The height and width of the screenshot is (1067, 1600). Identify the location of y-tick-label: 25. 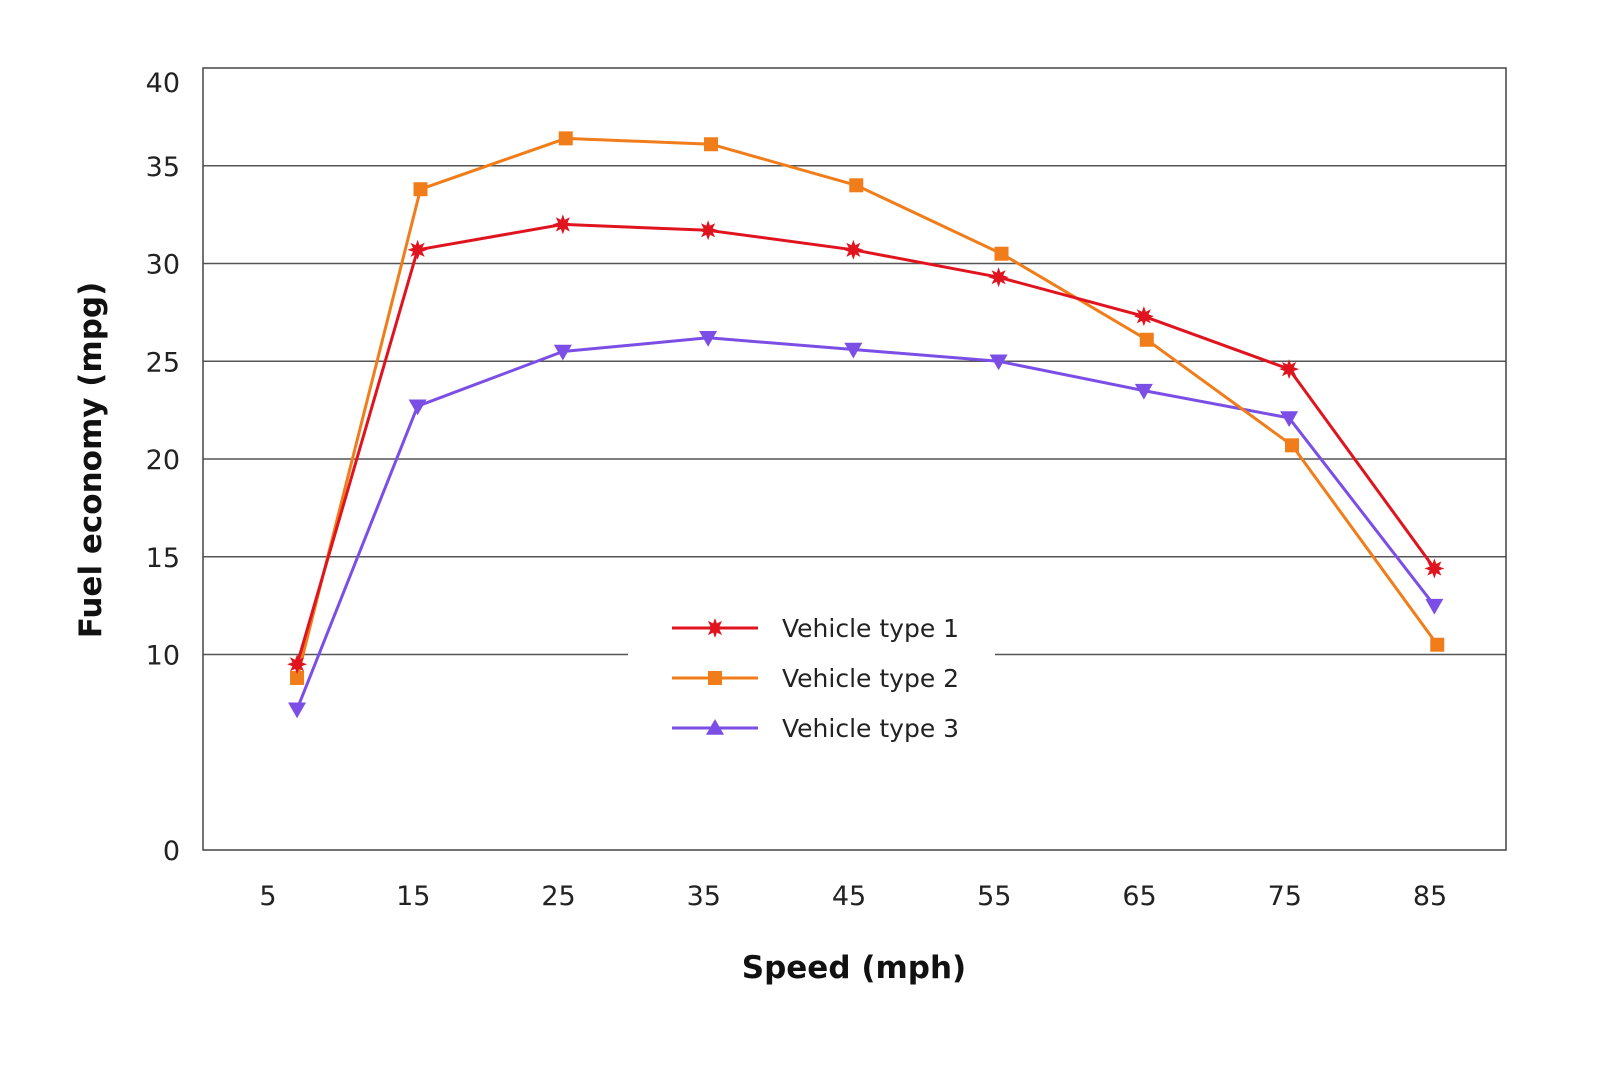
(163, 362).